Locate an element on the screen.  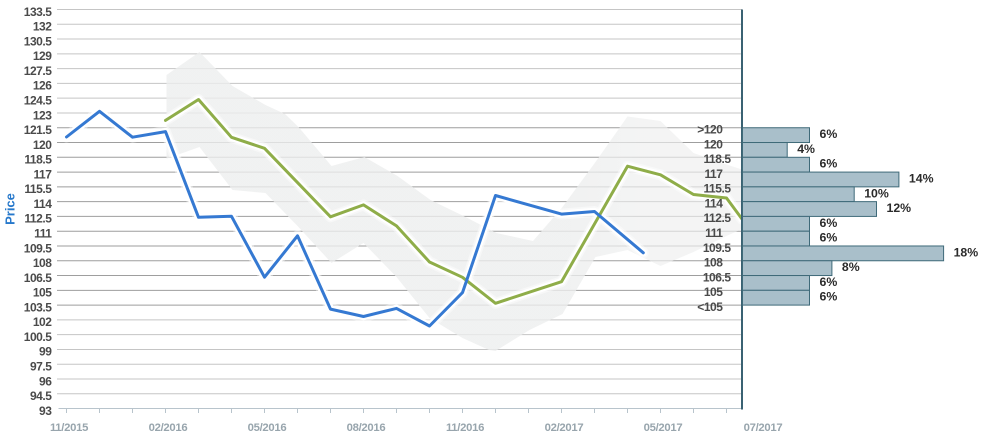
svg-text: 123 is located at coordinates (42, 115).